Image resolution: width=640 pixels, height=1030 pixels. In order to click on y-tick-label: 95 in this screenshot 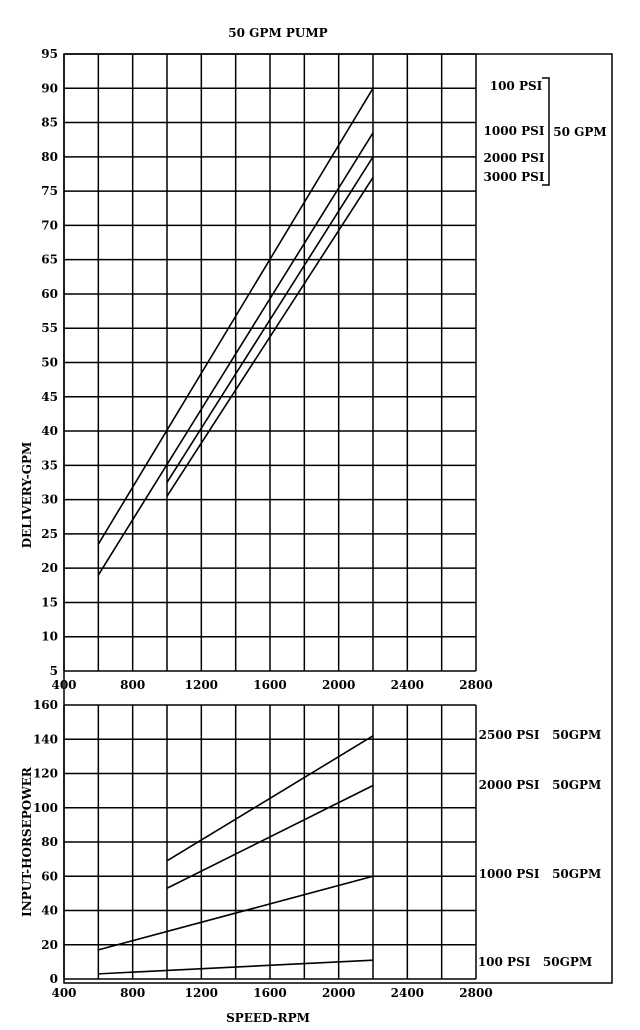, I will do `click(49, 54)`.